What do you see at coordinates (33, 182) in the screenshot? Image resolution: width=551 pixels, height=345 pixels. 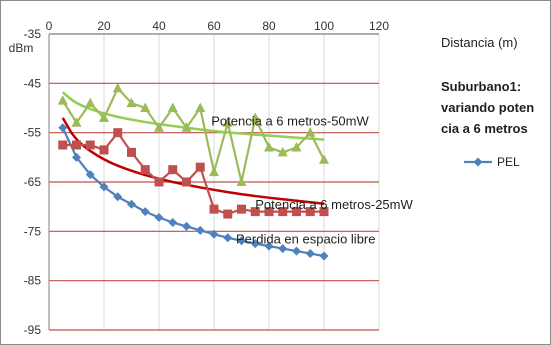 I see `y-tick-label: -65` at bounding box center [33, 182].